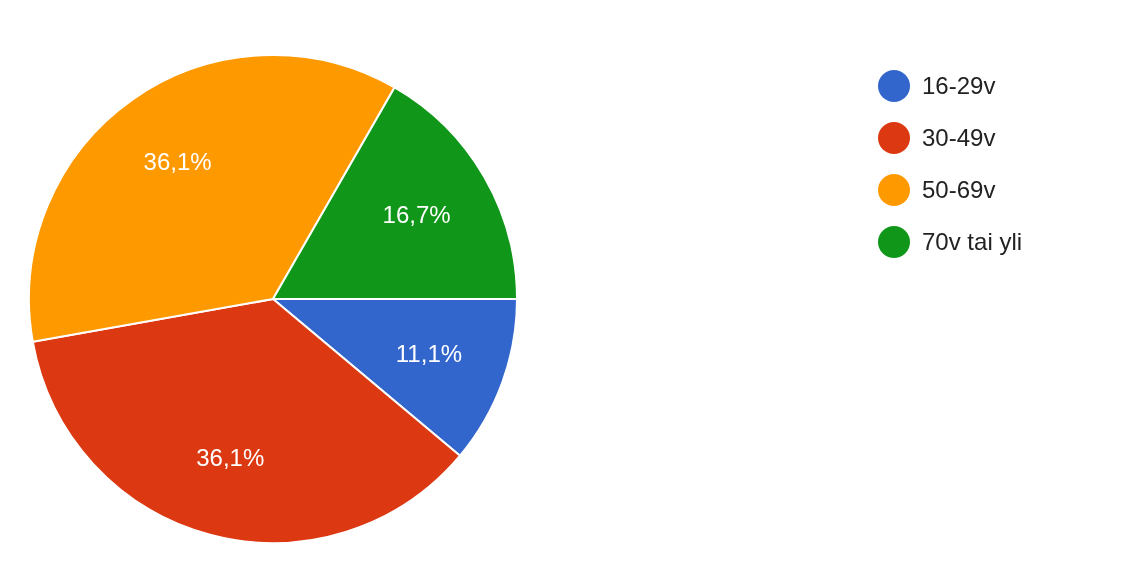 The height and width of the screenshot is (586, 1124). Describe the element at coordinates (972, 242) in the screenshot. I see `legend-label: 70v tai yli` at that location.